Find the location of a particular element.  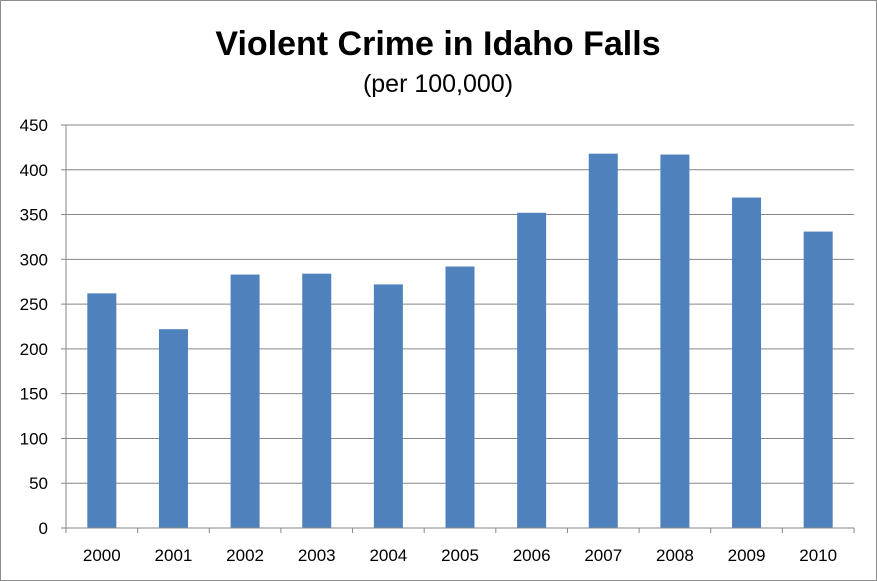

x-tick-label: 2004 is located at coordinates (388, 555).